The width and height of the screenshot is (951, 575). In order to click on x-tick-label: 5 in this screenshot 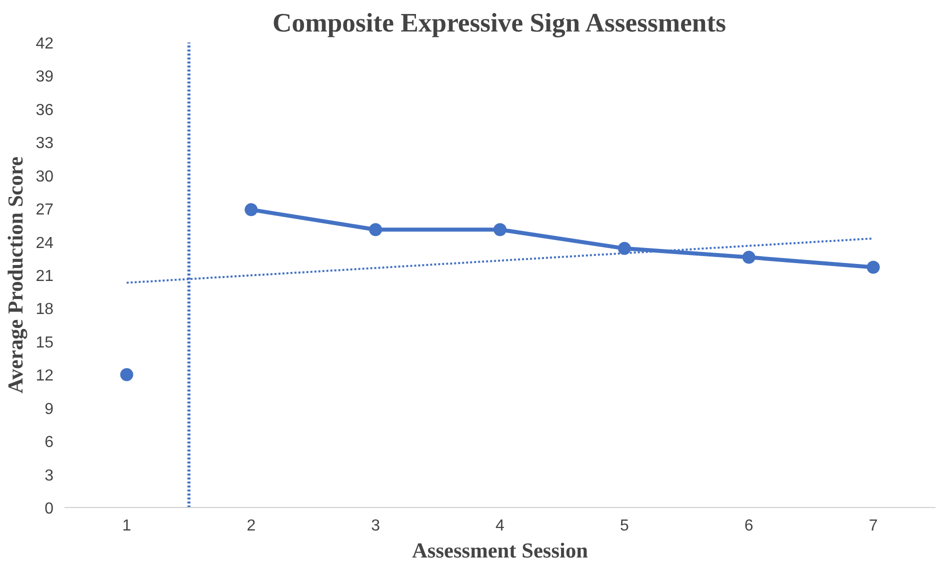, I will do `click(624, 526)`.